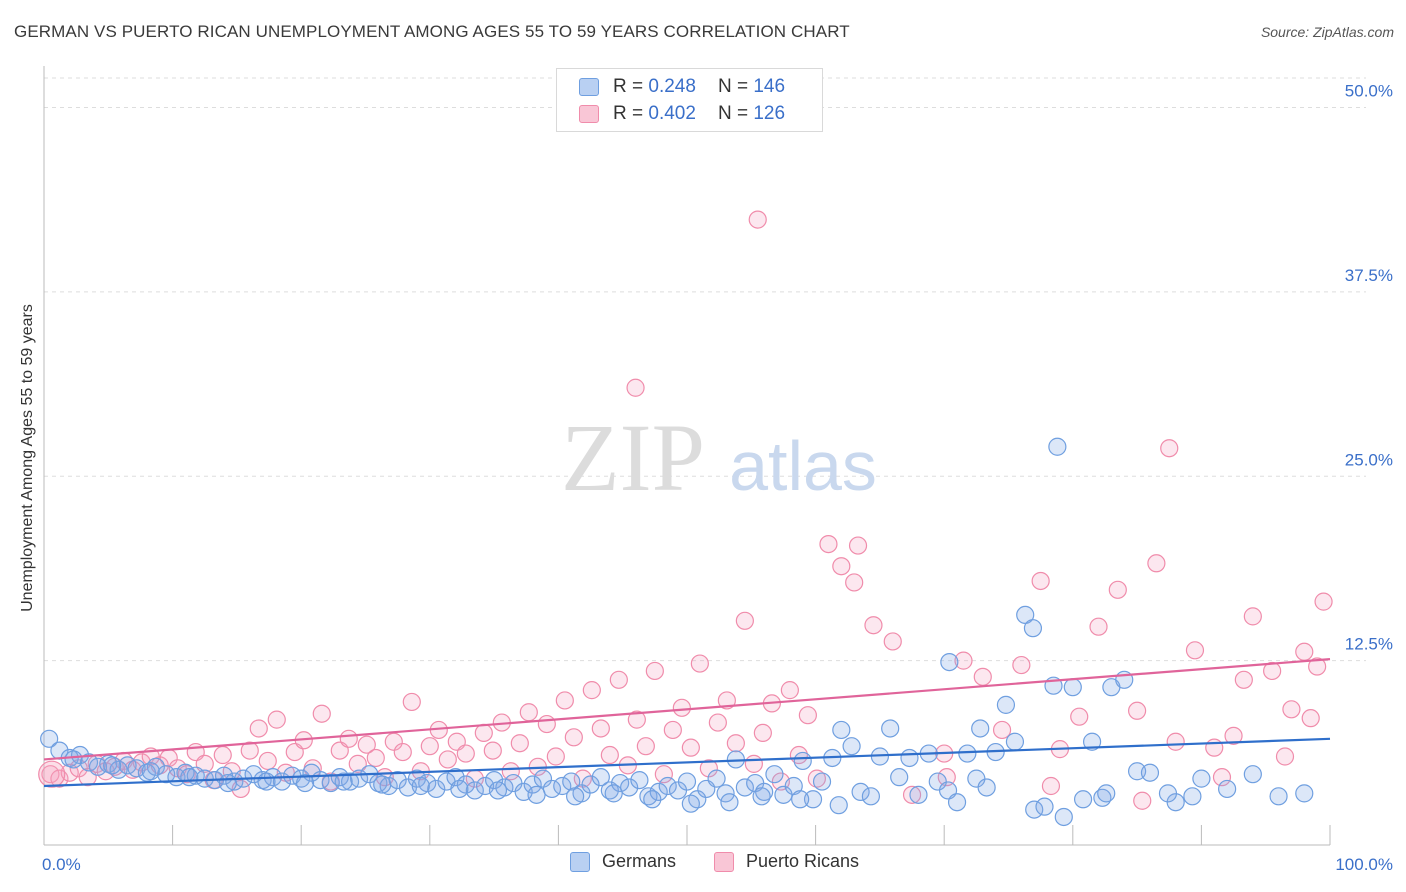  I want to click on y-tick-label: 37.5%, so click(1369, 275).